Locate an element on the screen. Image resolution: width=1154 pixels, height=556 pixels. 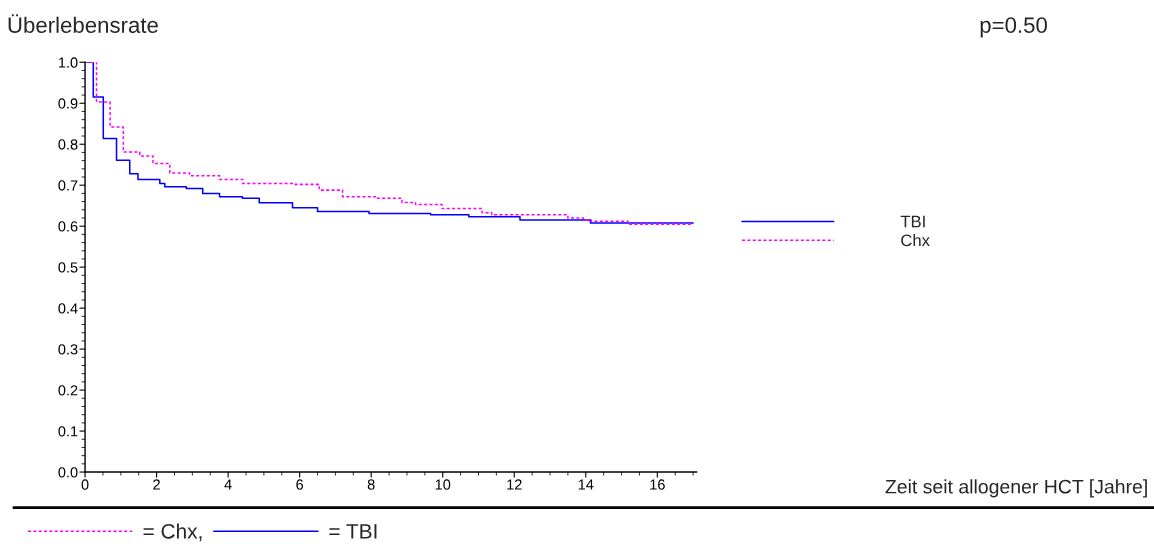
chart-title: Überlebensrate is located at coordinates (83, 23).